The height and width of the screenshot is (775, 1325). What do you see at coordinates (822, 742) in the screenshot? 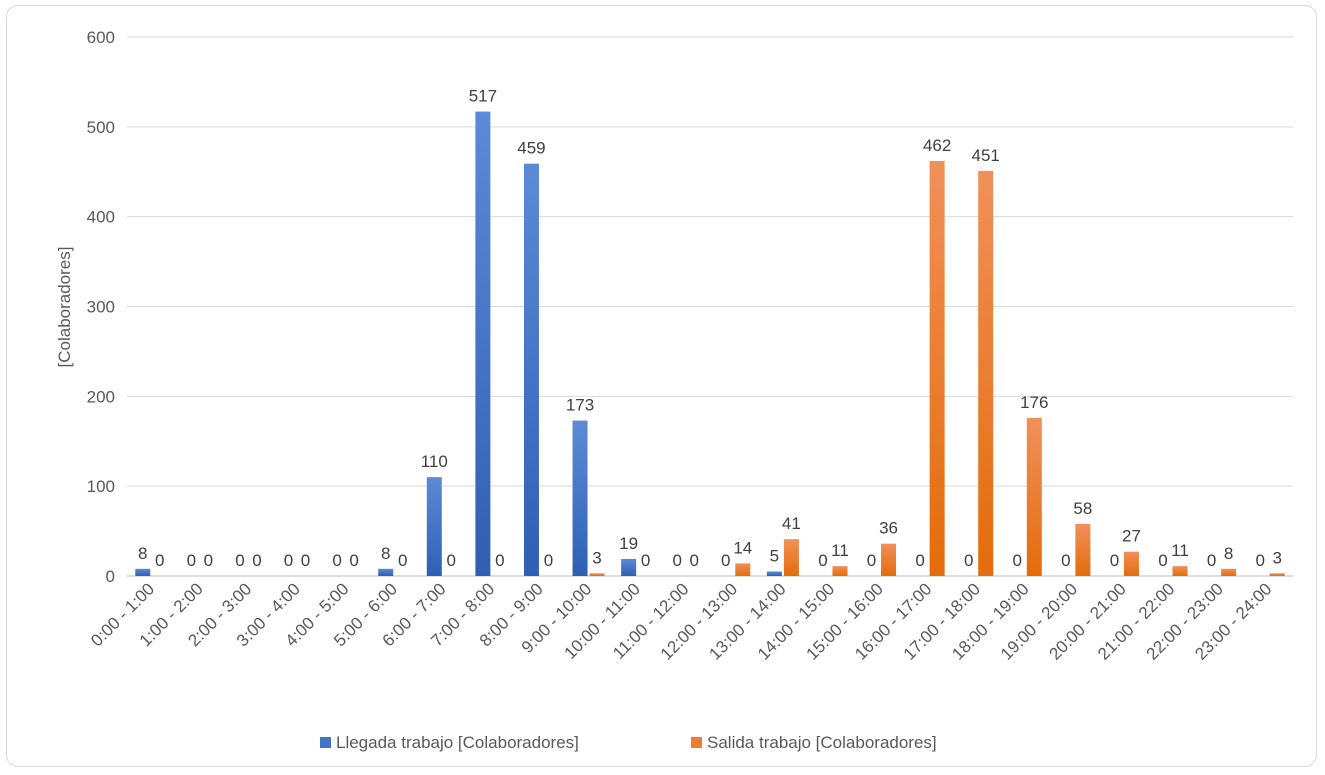
I see `legend-label-salida: Salida trabajo [Colaboradores]` at bounding box center [822, 742].